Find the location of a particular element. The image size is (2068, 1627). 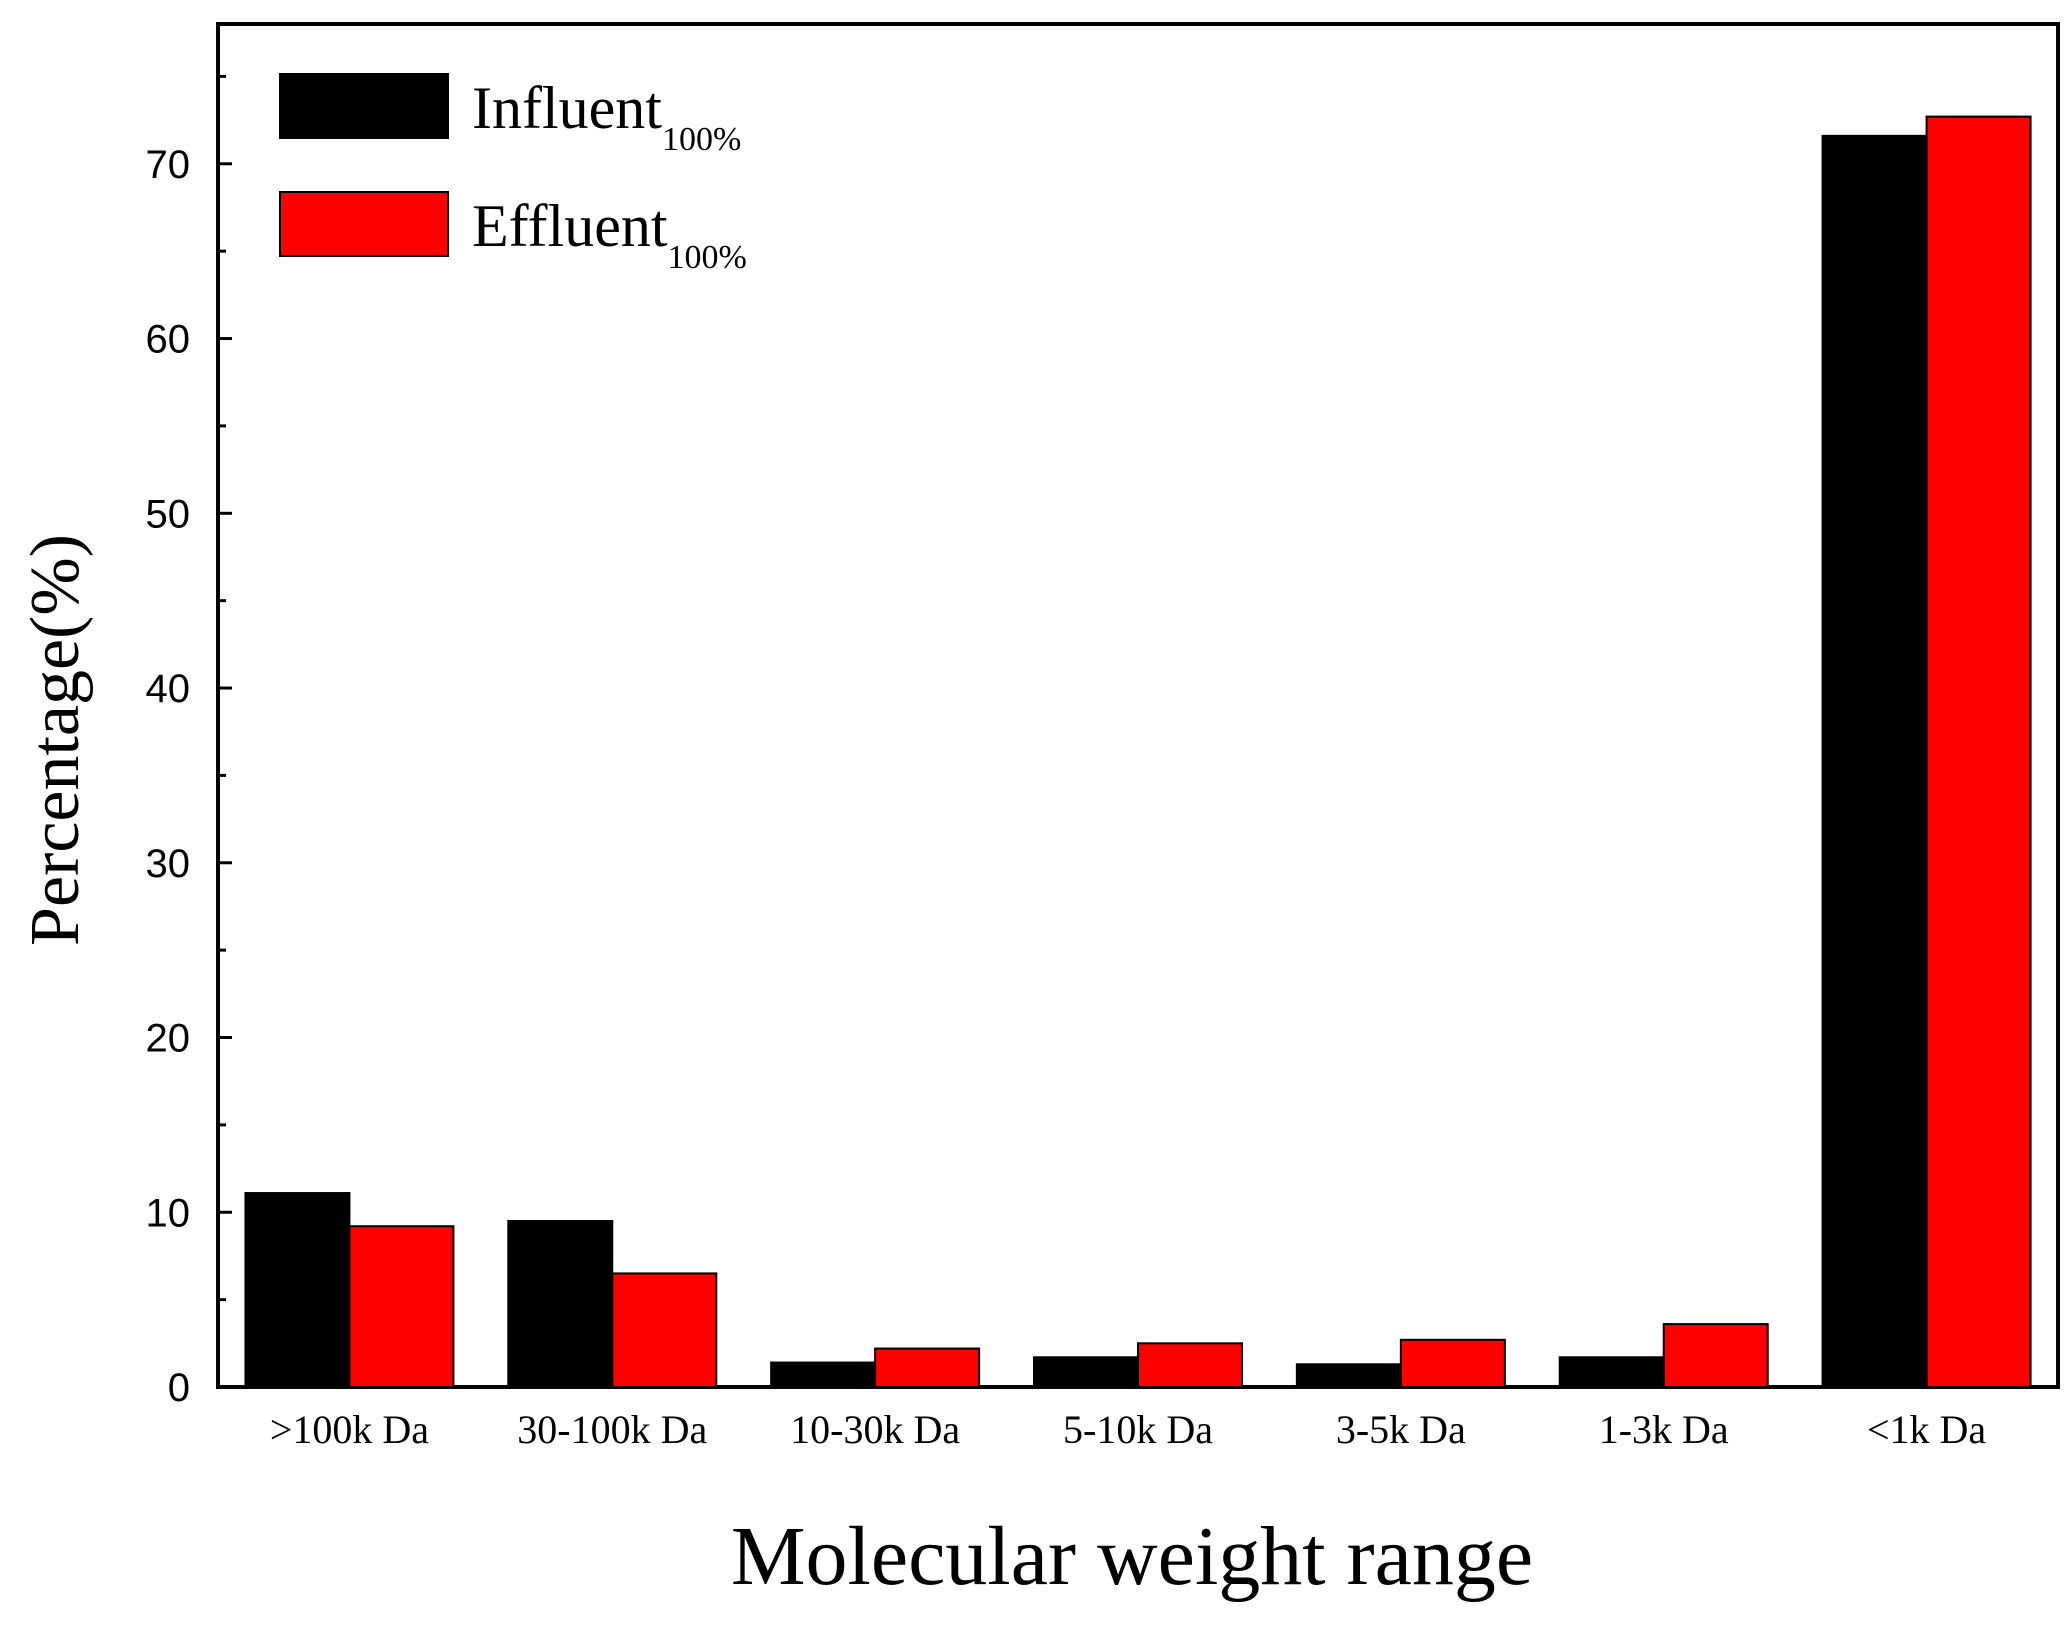

legend-label-influent: Influent100% is located at coordinates (606, 116).